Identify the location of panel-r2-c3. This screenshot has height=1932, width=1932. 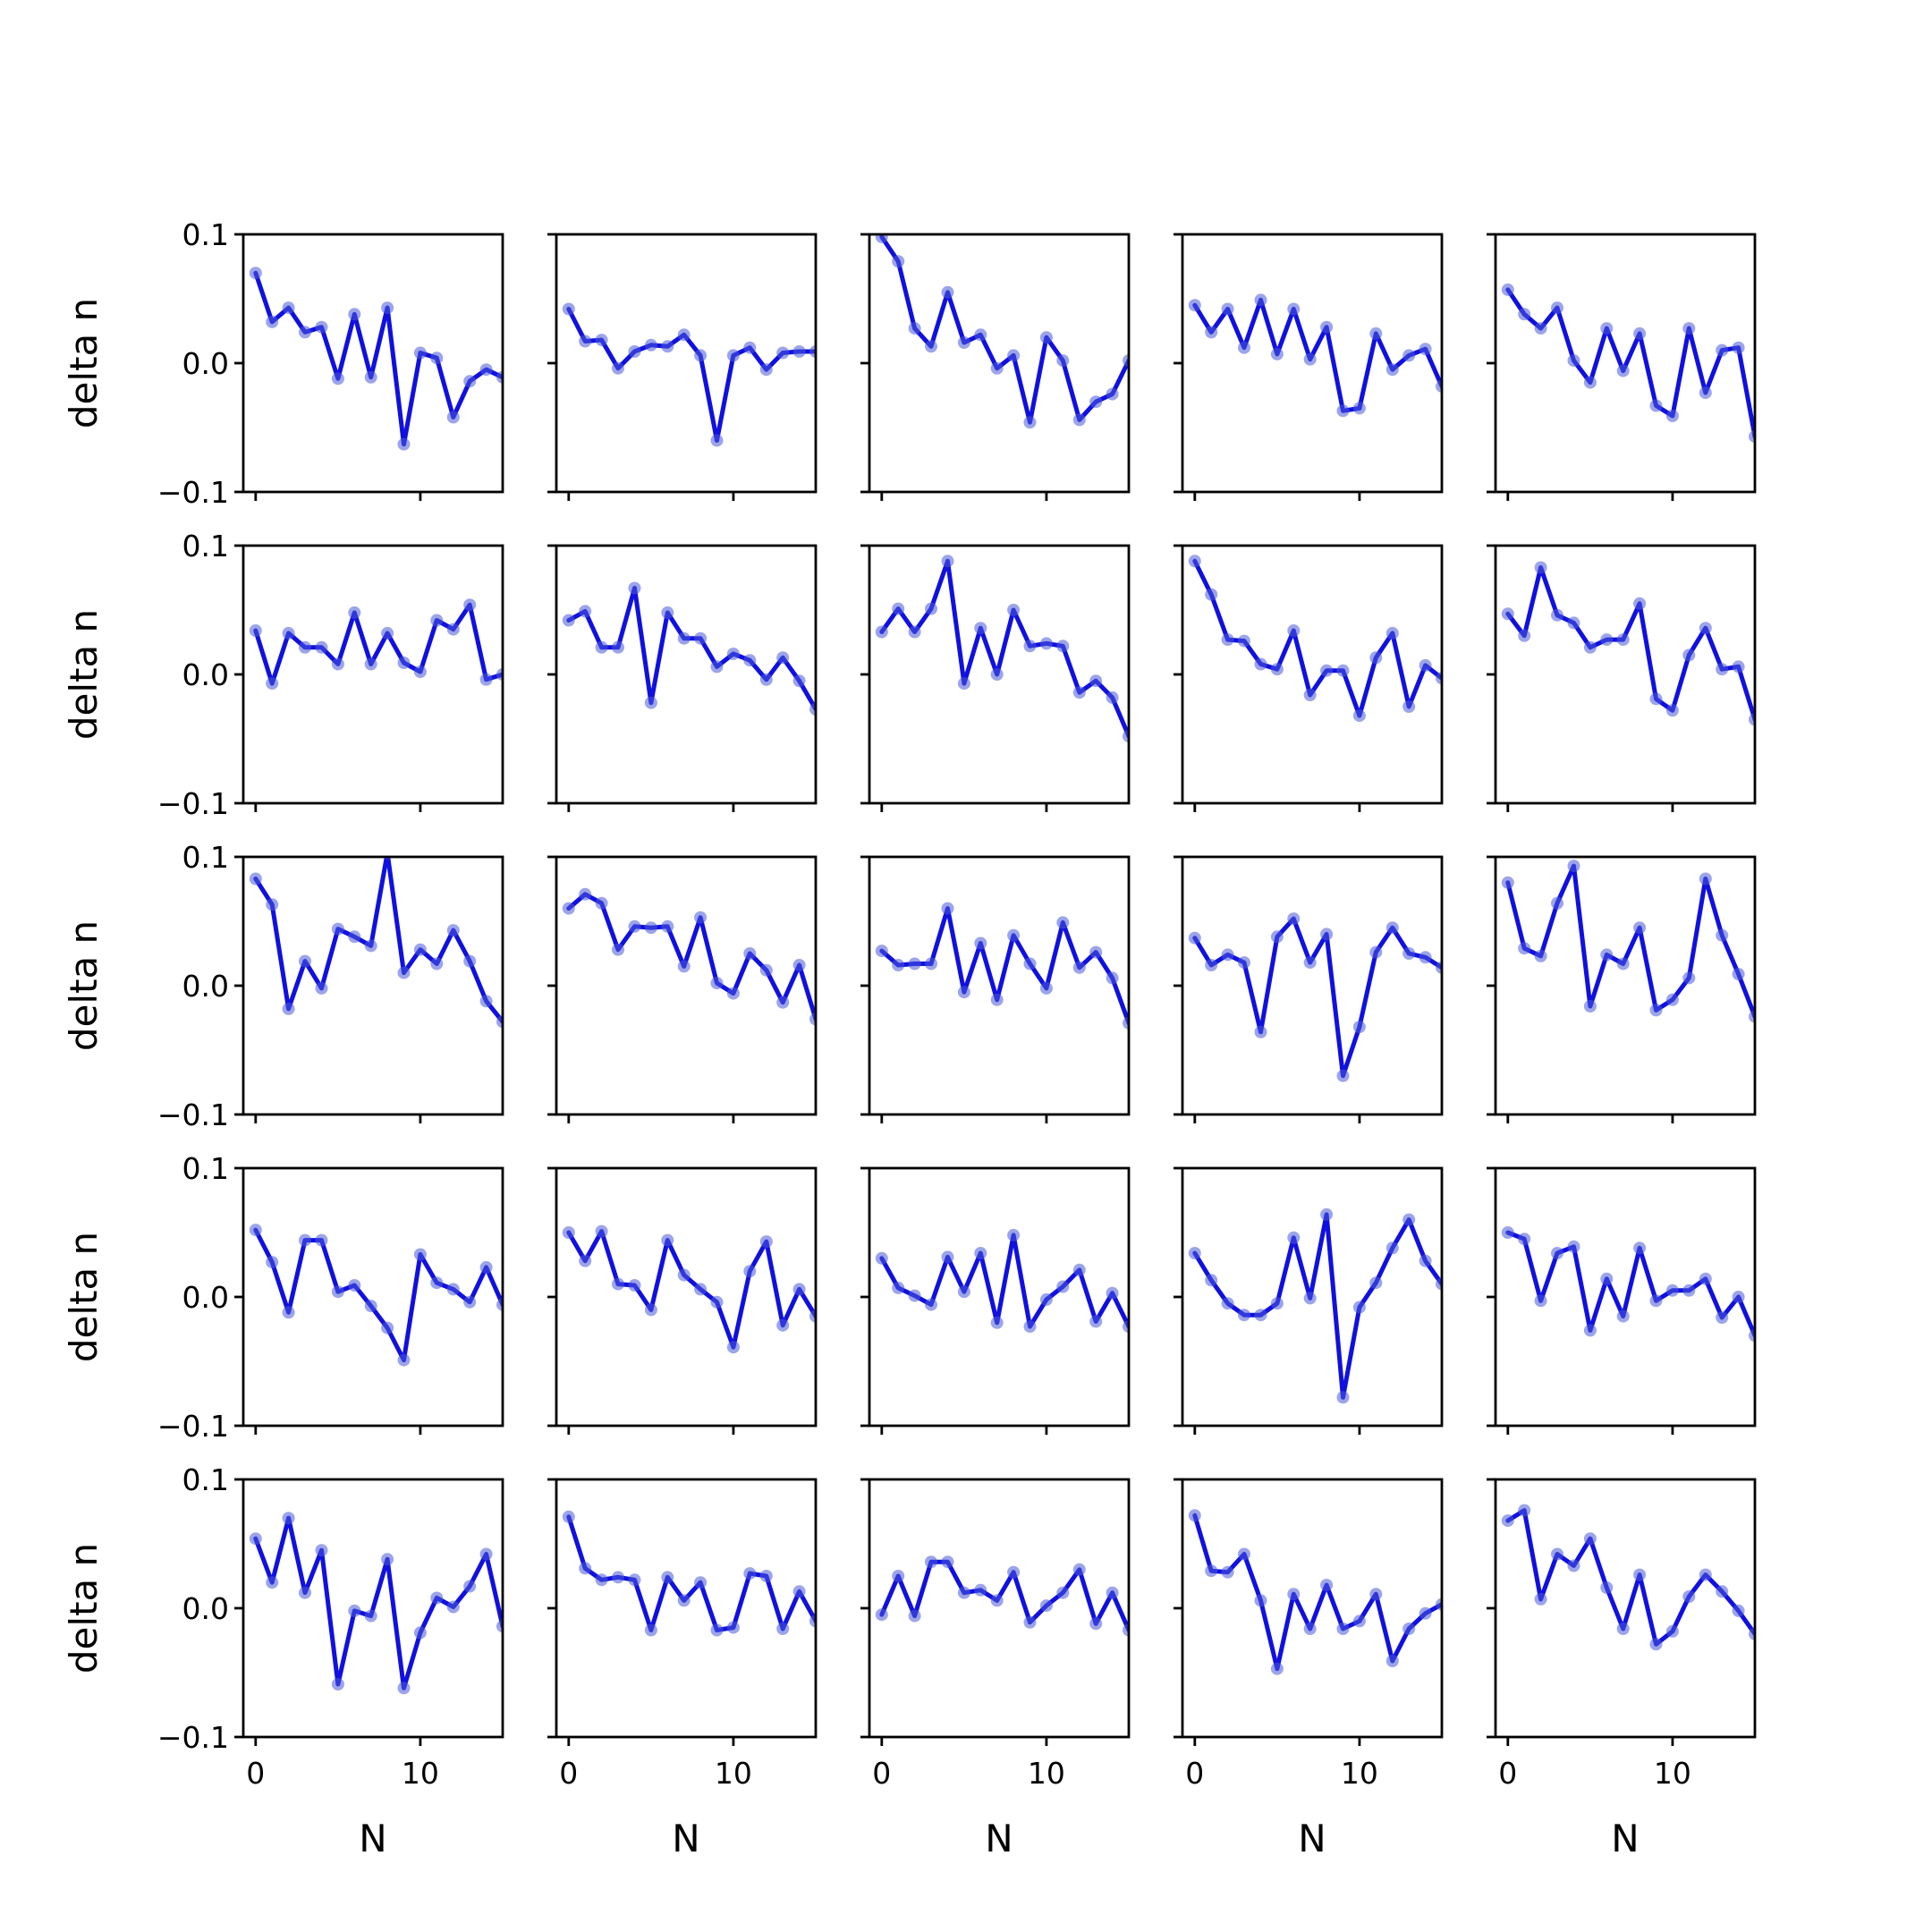
(995, 678).